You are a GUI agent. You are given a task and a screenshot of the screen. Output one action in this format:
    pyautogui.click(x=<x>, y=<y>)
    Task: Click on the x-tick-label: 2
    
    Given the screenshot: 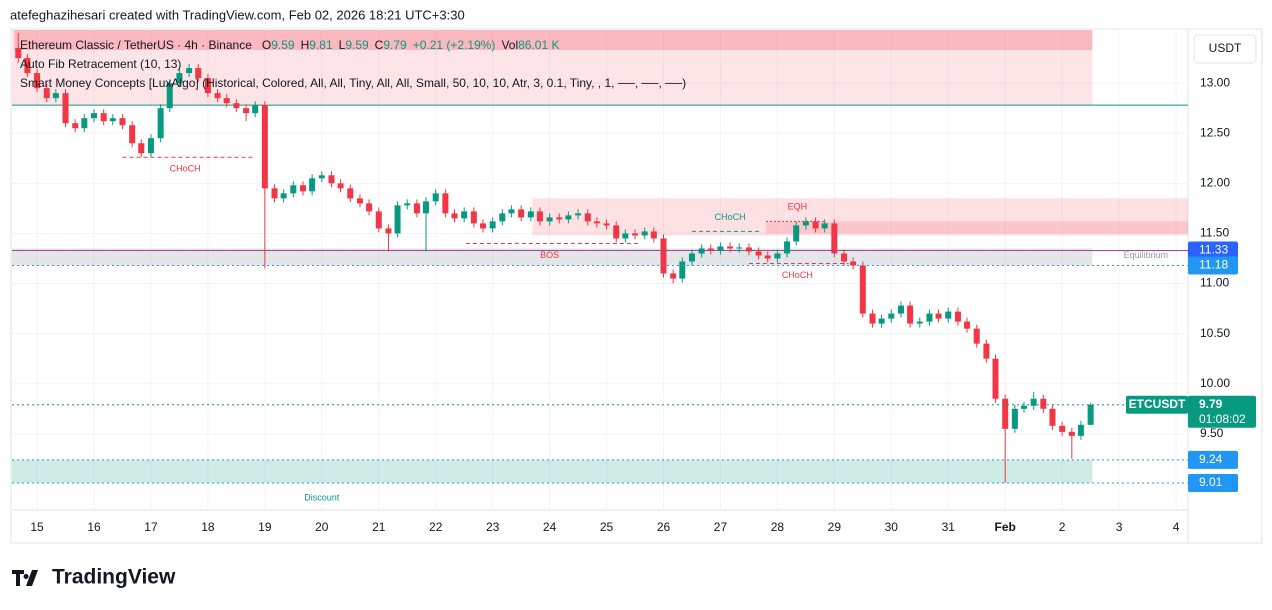 What is the action you would take?
    pyautogui.click(x=1062, y=527)
    